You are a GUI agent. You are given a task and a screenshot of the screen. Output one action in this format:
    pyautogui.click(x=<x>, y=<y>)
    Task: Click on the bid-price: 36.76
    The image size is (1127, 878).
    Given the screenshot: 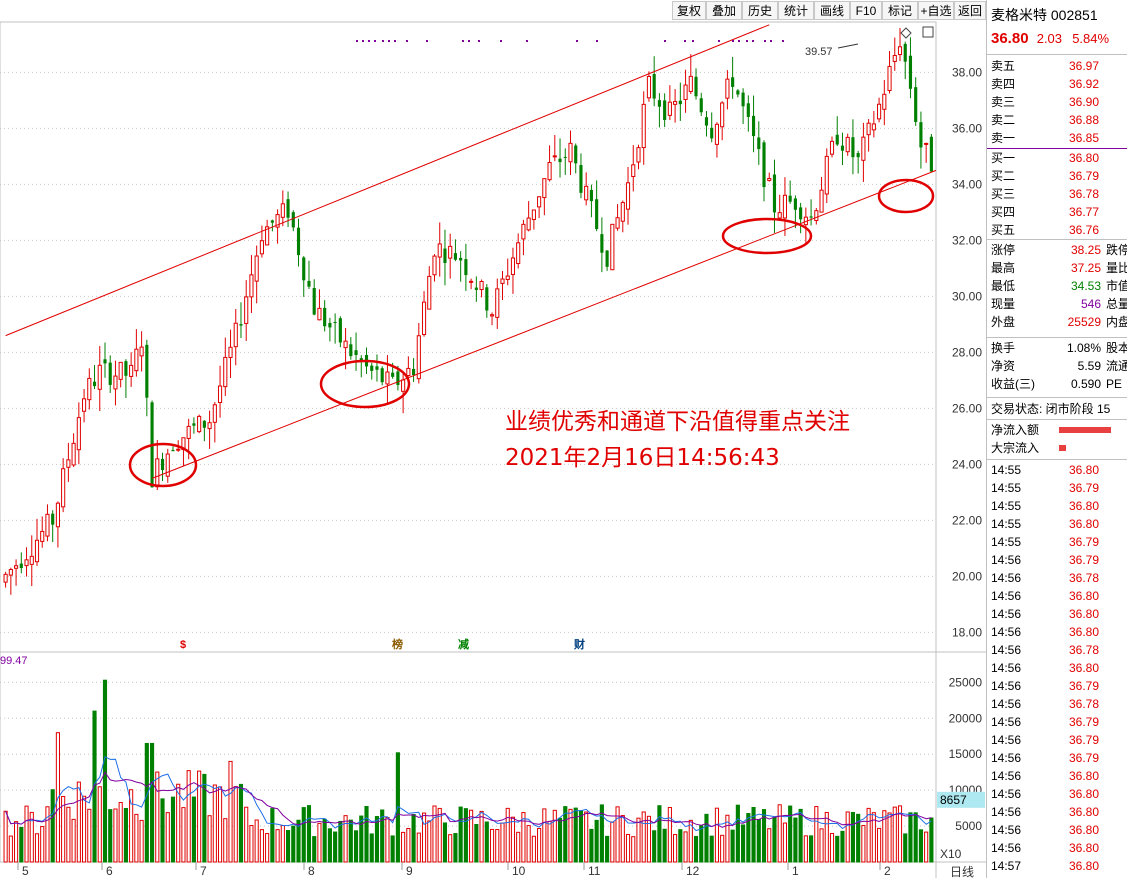 What is the action you would take?
    pyautogui.click(x=1084, y=230)
    